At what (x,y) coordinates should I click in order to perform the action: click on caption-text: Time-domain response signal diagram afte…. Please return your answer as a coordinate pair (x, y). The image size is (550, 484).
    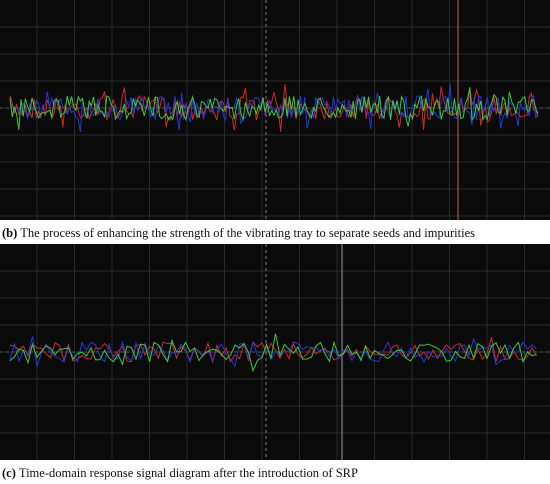
    Looking at the image, I should click on (188, 473).